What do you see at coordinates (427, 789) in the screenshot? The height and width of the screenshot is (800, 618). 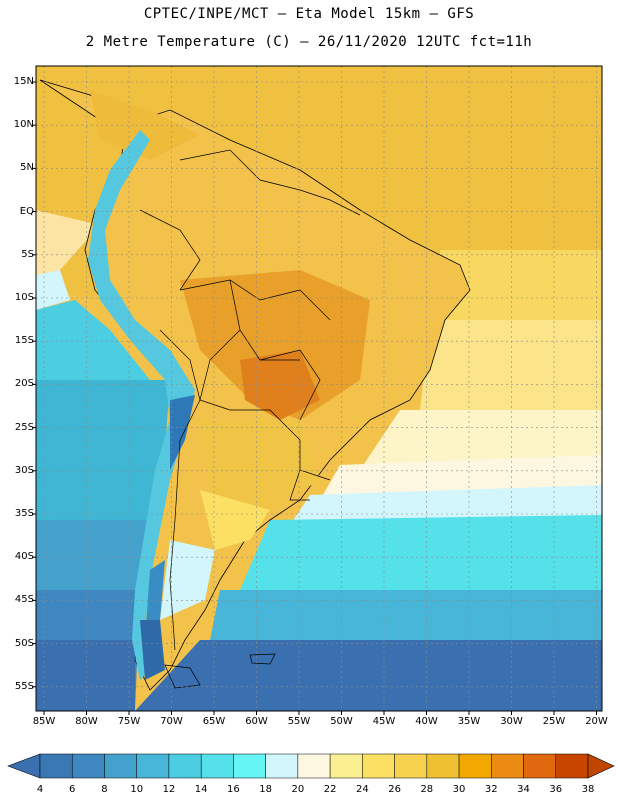 I see `colorbar-label: 28` at bounding box center [427, 789].